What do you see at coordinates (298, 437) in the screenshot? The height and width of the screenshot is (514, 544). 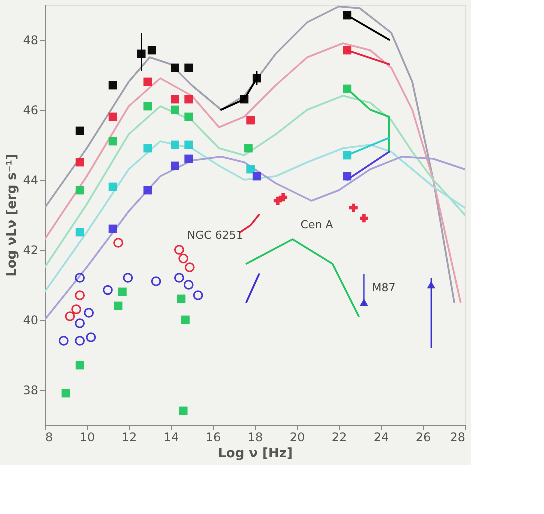 I see `x-tick-label: 20` at bounding box center [298, 437].